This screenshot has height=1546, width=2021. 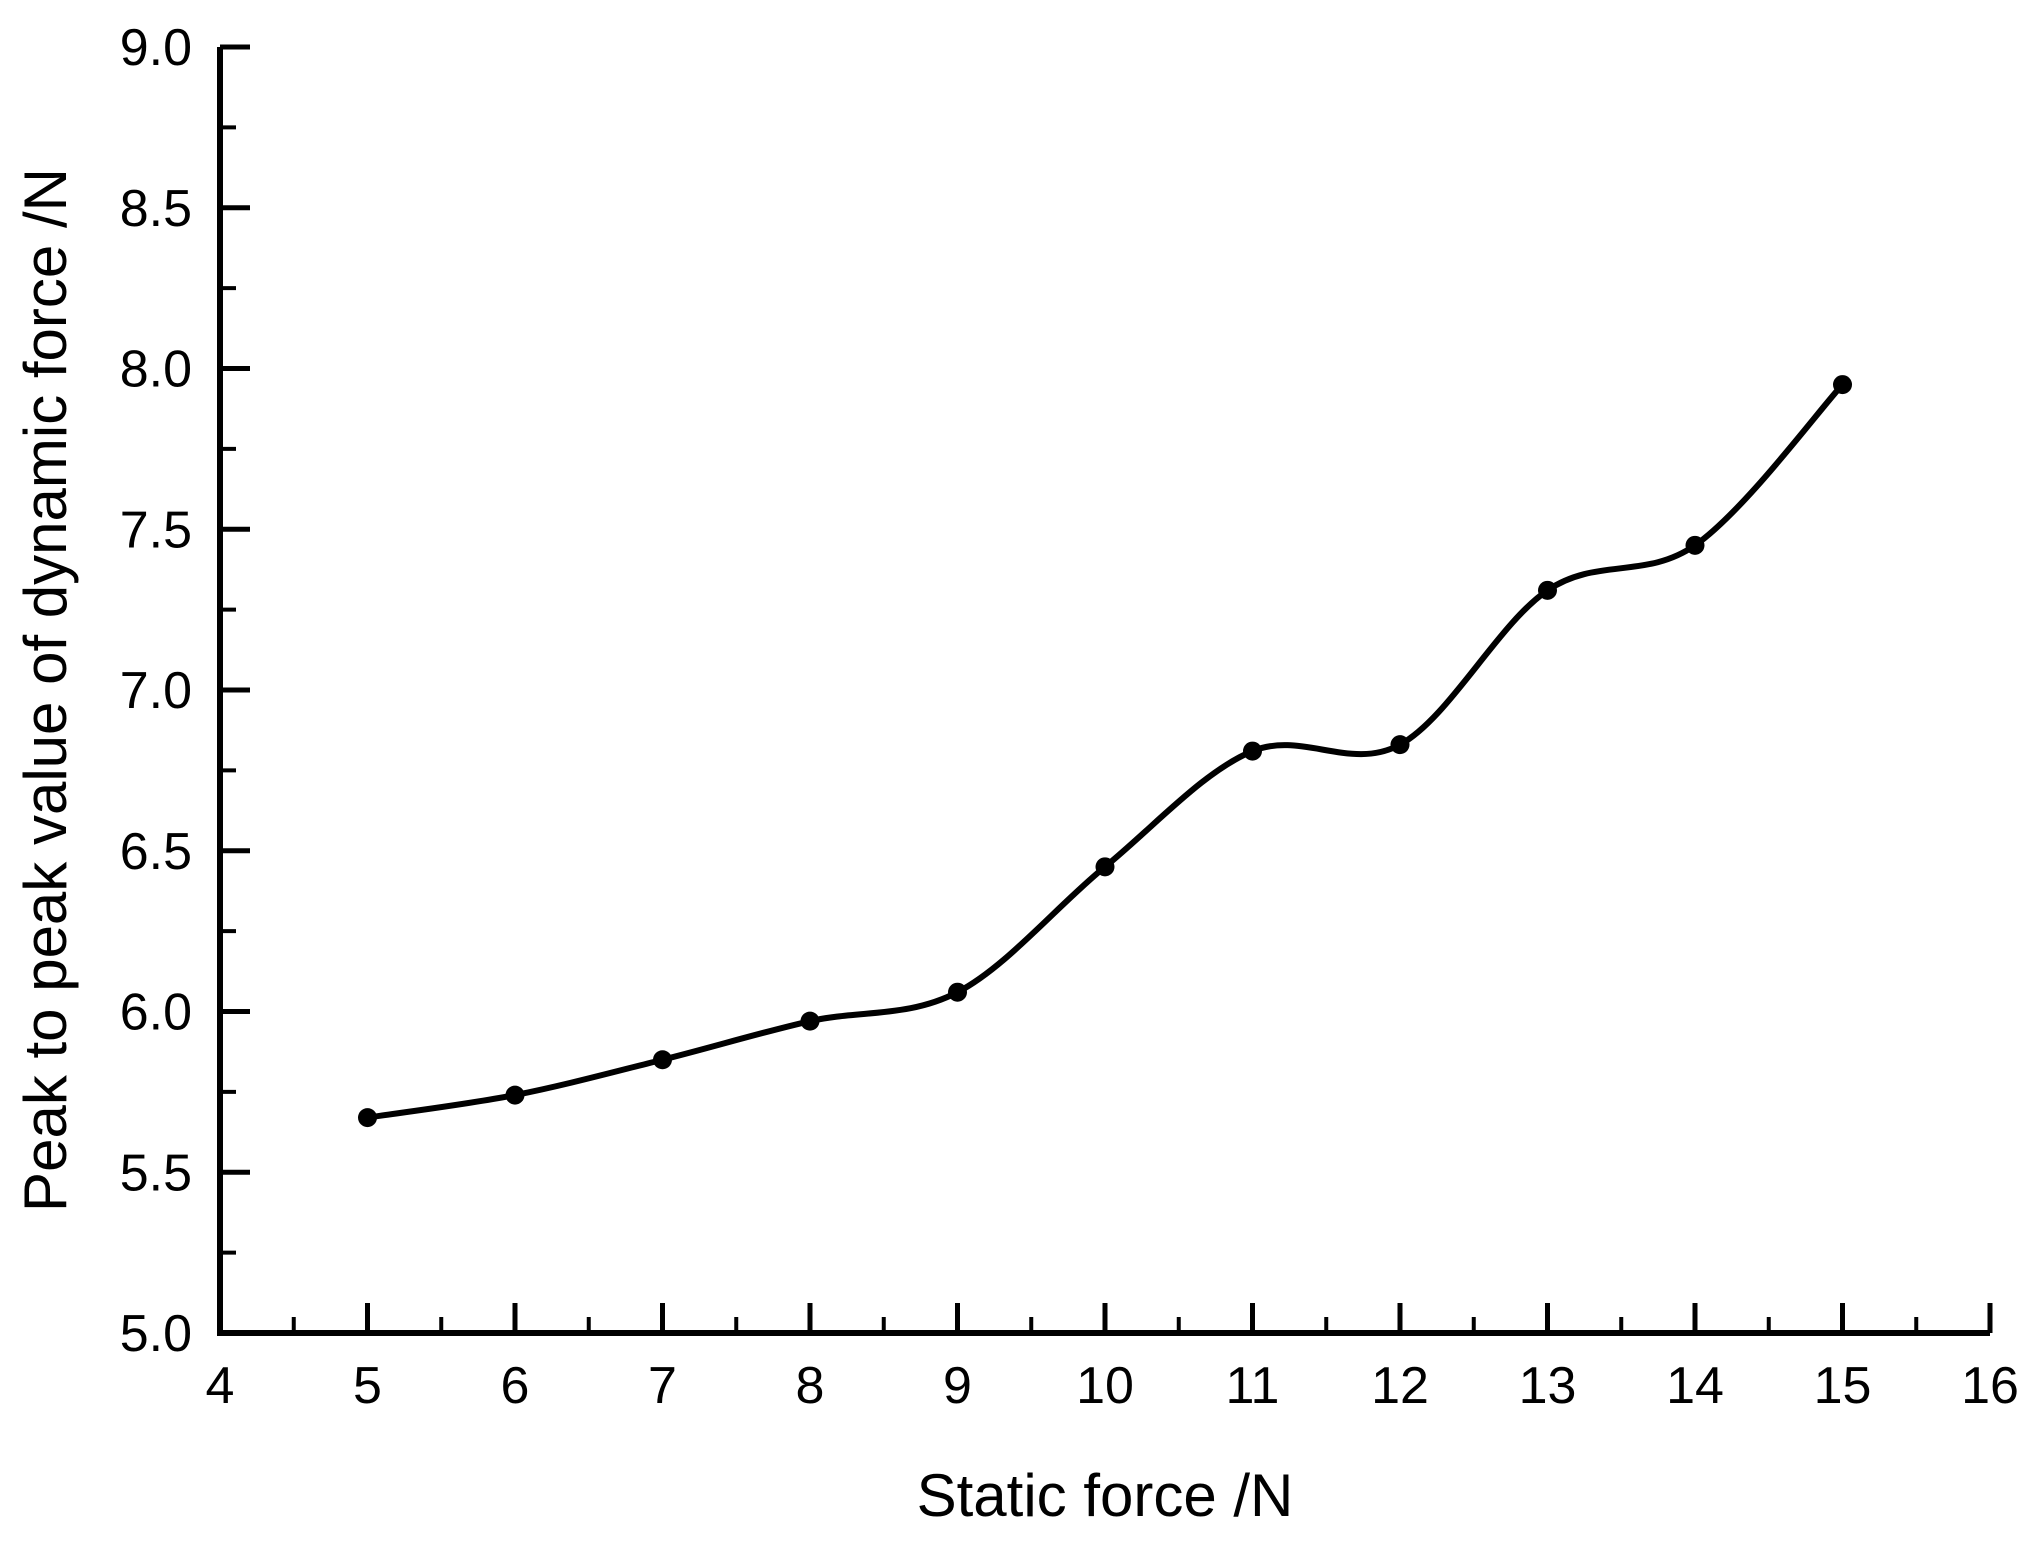 I want to click on x-tick-label: 4, so click(x=220, y=1386).